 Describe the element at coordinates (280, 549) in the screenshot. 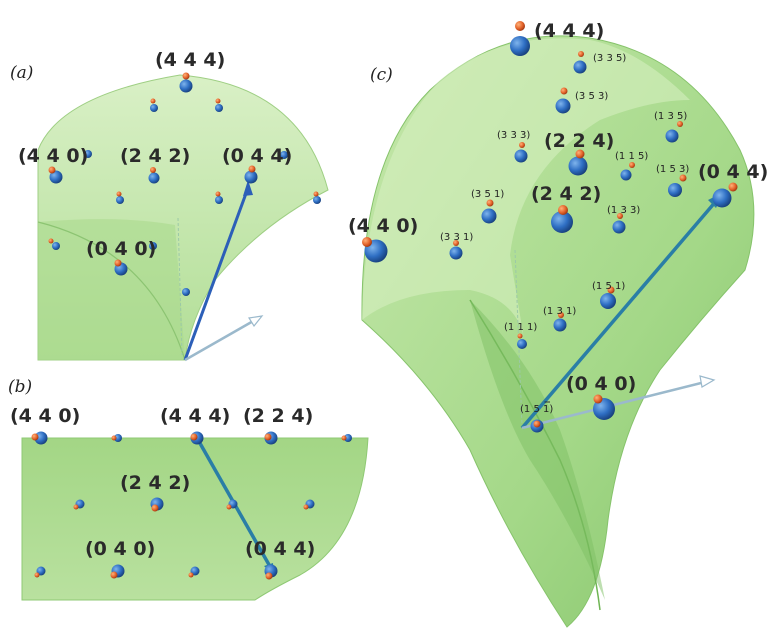

I see `panel-b-label-044: (0 4 4)` at that location.